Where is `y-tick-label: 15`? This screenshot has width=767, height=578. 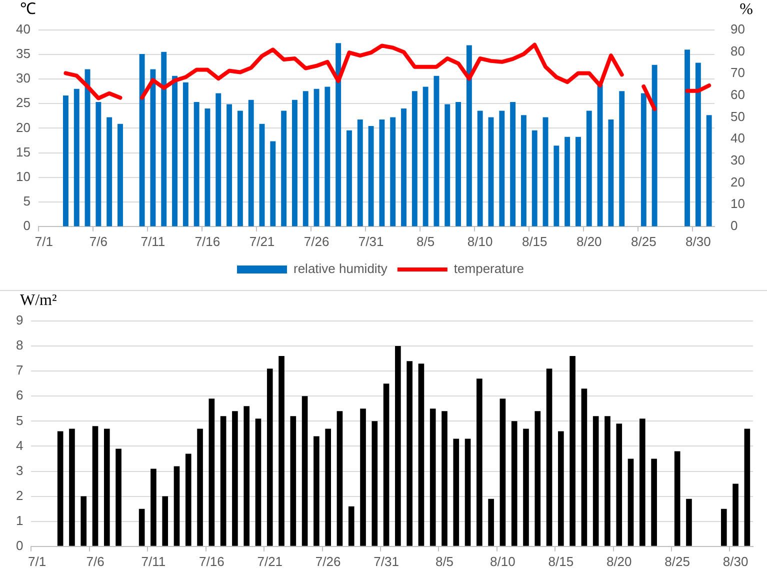
y-tick-label: 15 is located at coordinates (23, 152).